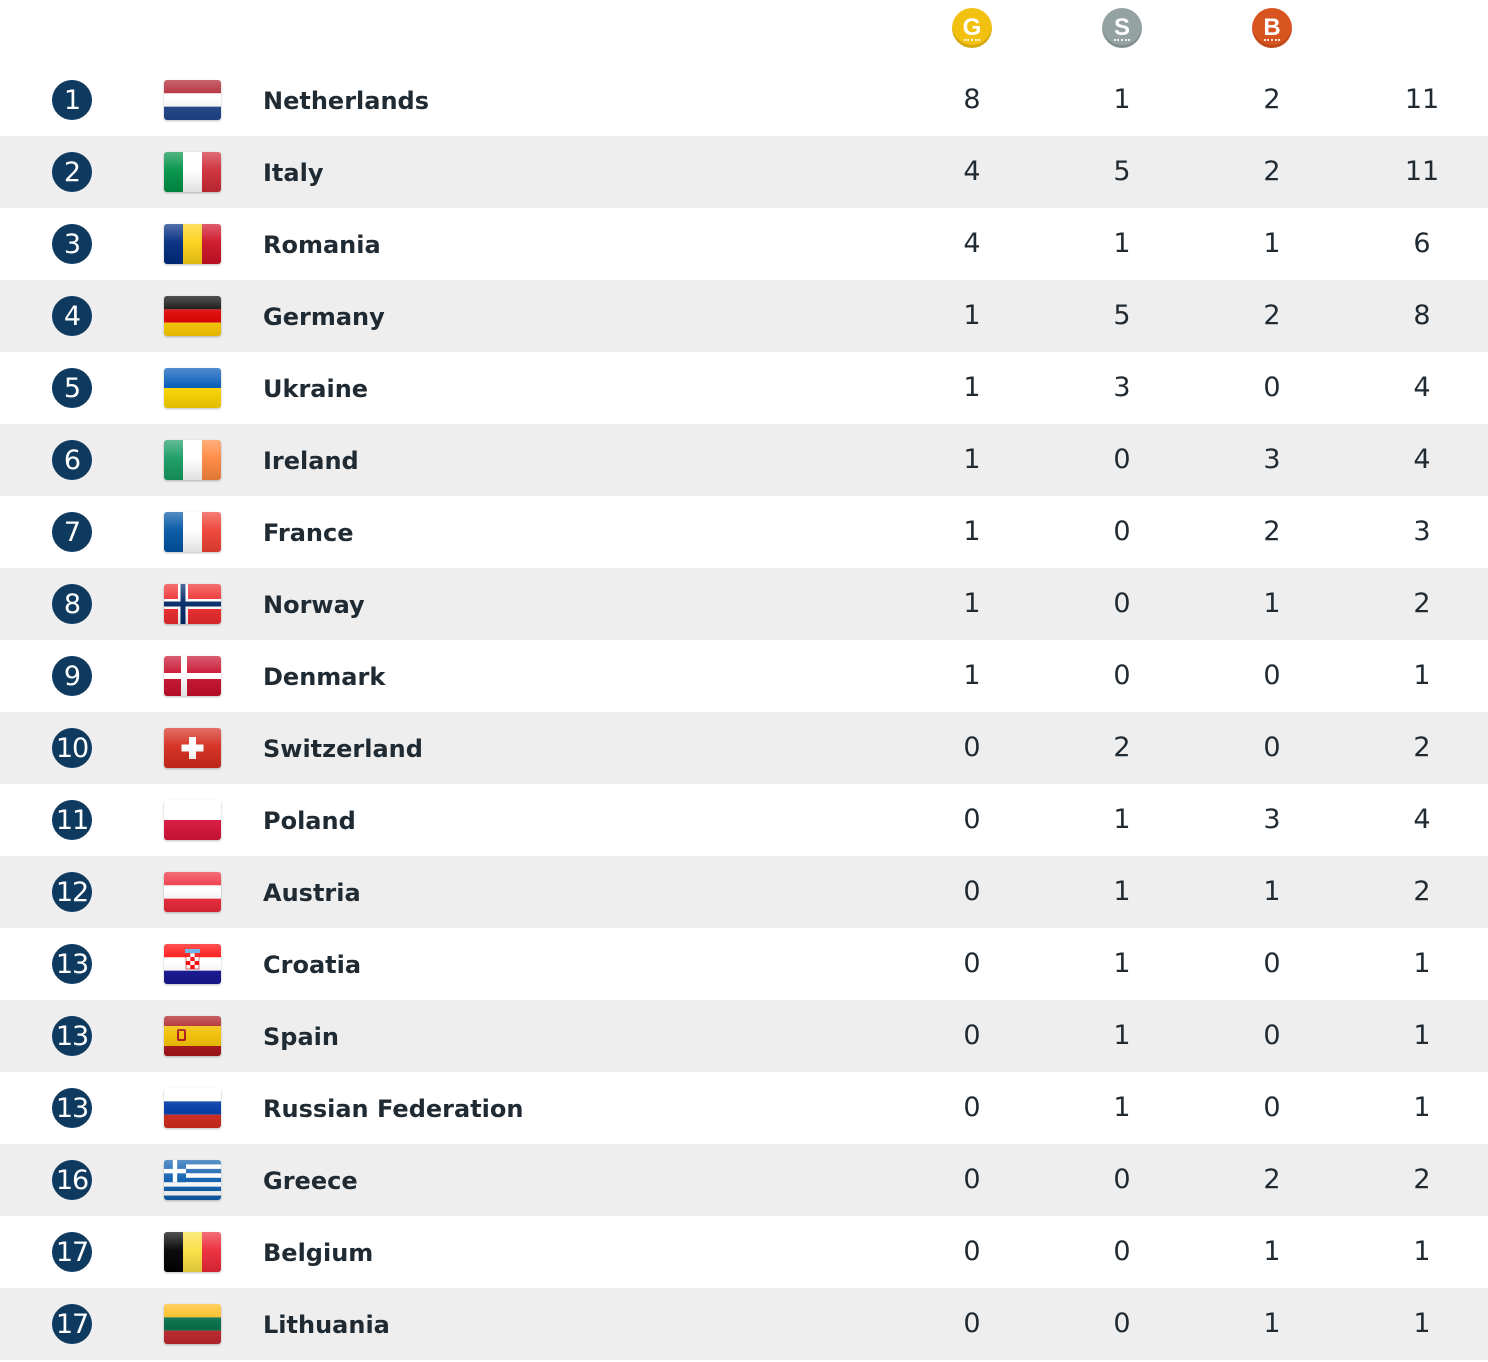 The width and height of the screenshot is (1488, 1362). Describe the element at coordinates (312, 965) in the screenshot. I see `country-name: Croatia` at that location.